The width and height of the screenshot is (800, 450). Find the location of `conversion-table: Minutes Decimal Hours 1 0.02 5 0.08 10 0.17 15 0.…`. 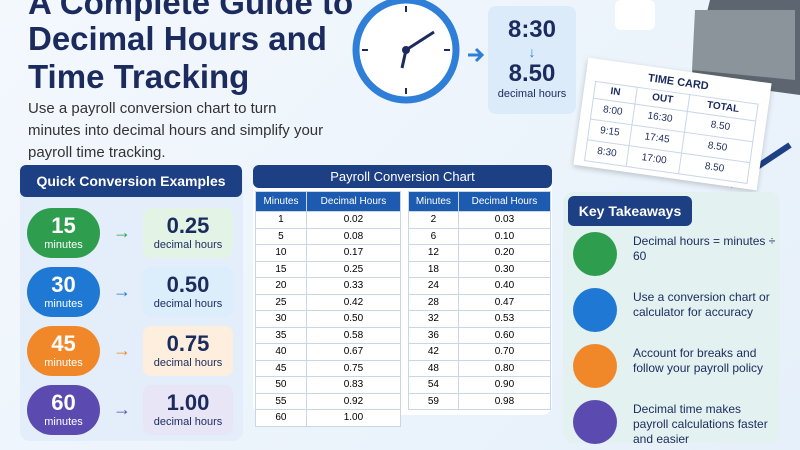

conversion-table: Minutes Decimal Hours 1 0.02 5 0.08 10 0.17 15 0.… is located at coordinates (328, 309).